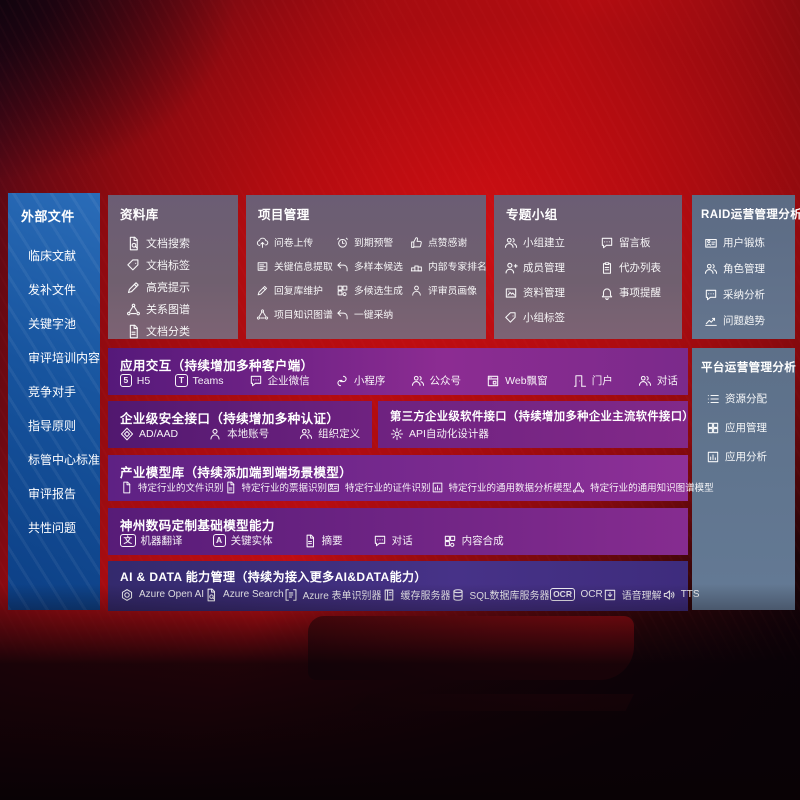 This screenshot has width=800, height=800. Describe the element at coordinates (182, 287) in the screenshot. I see `feature-item: 高亮提示` at that location.